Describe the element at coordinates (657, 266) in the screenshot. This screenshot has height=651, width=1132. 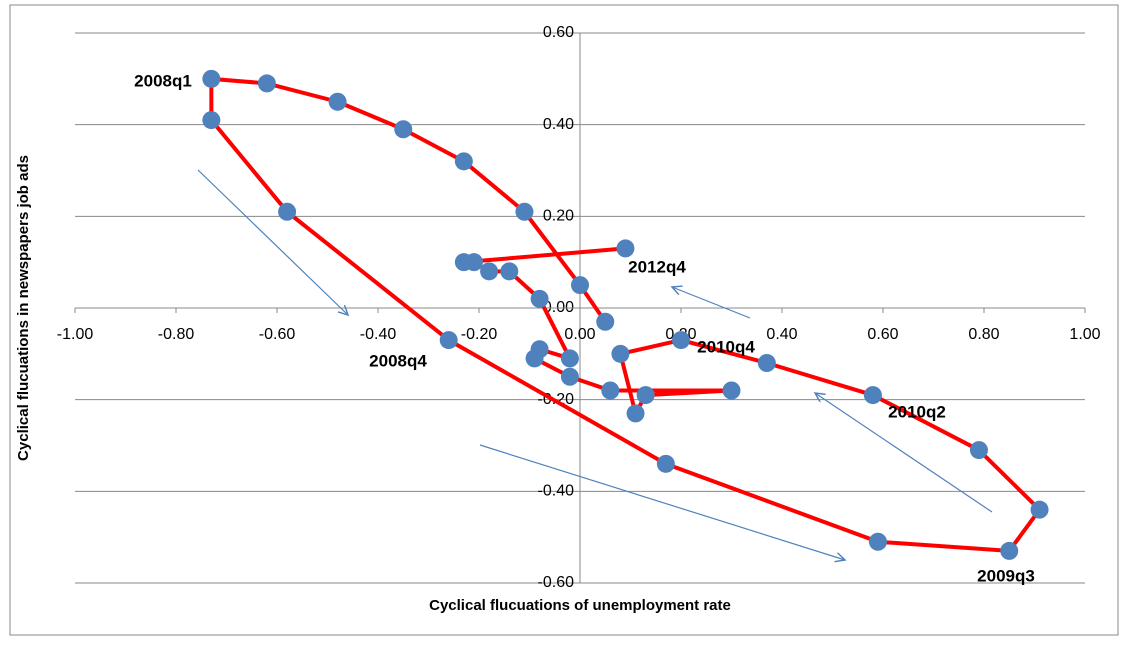
I see `annotation: 2012q4` at that location.